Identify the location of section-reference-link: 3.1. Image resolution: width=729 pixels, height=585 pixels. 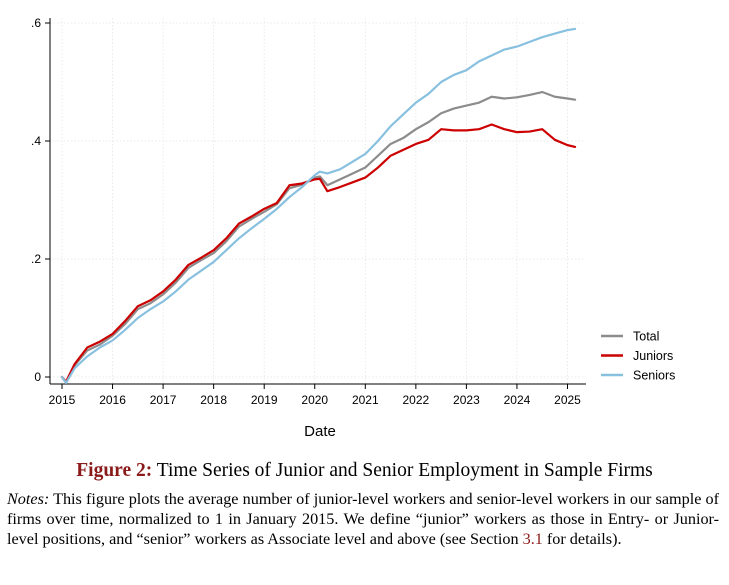
(532, 539).